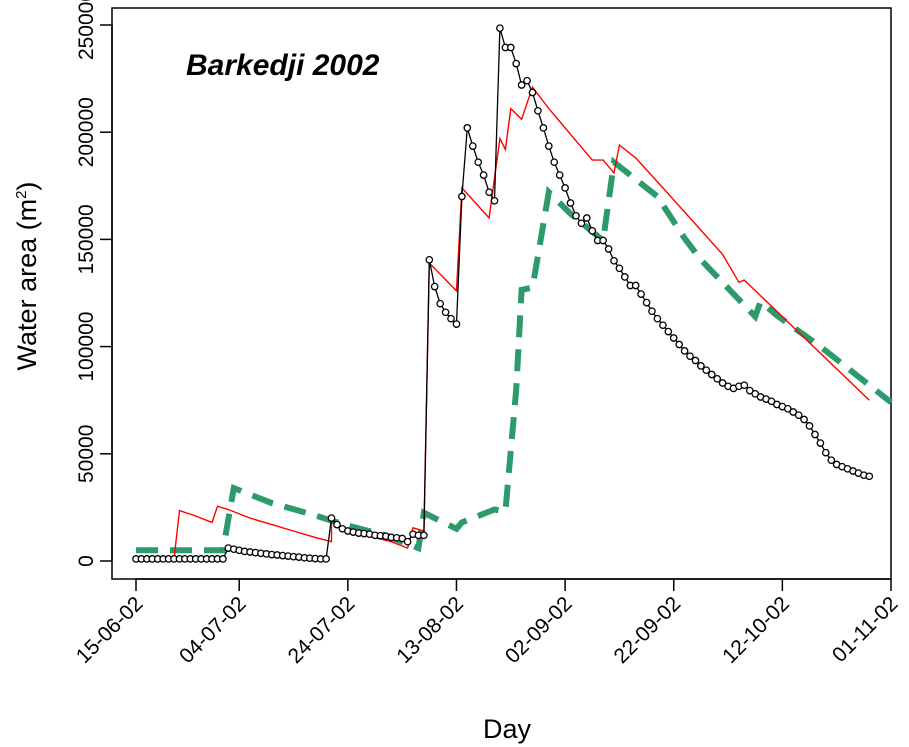  What do you see at coordinates (27, 186) in the screenshot?
I see `y-axis-title-close: )` at bounding box center [27, 186].